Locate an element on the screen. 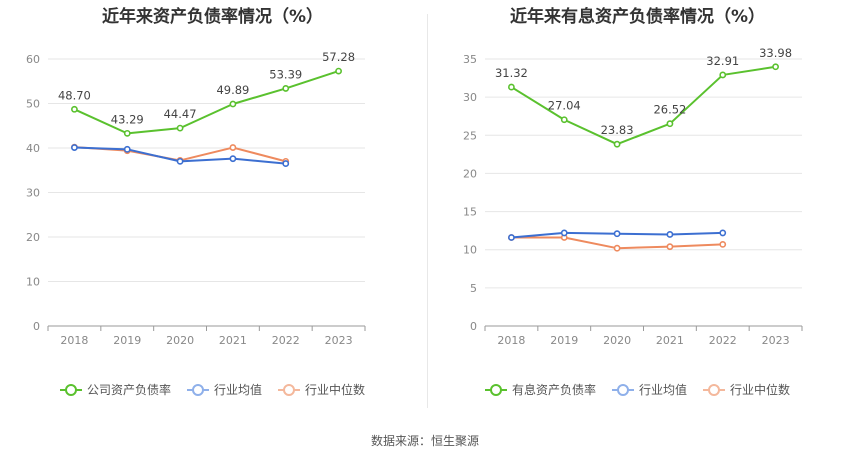  chart-legend: 公司资产负债率 行业均值 行业中位数 is located at coordinates (212, 389).